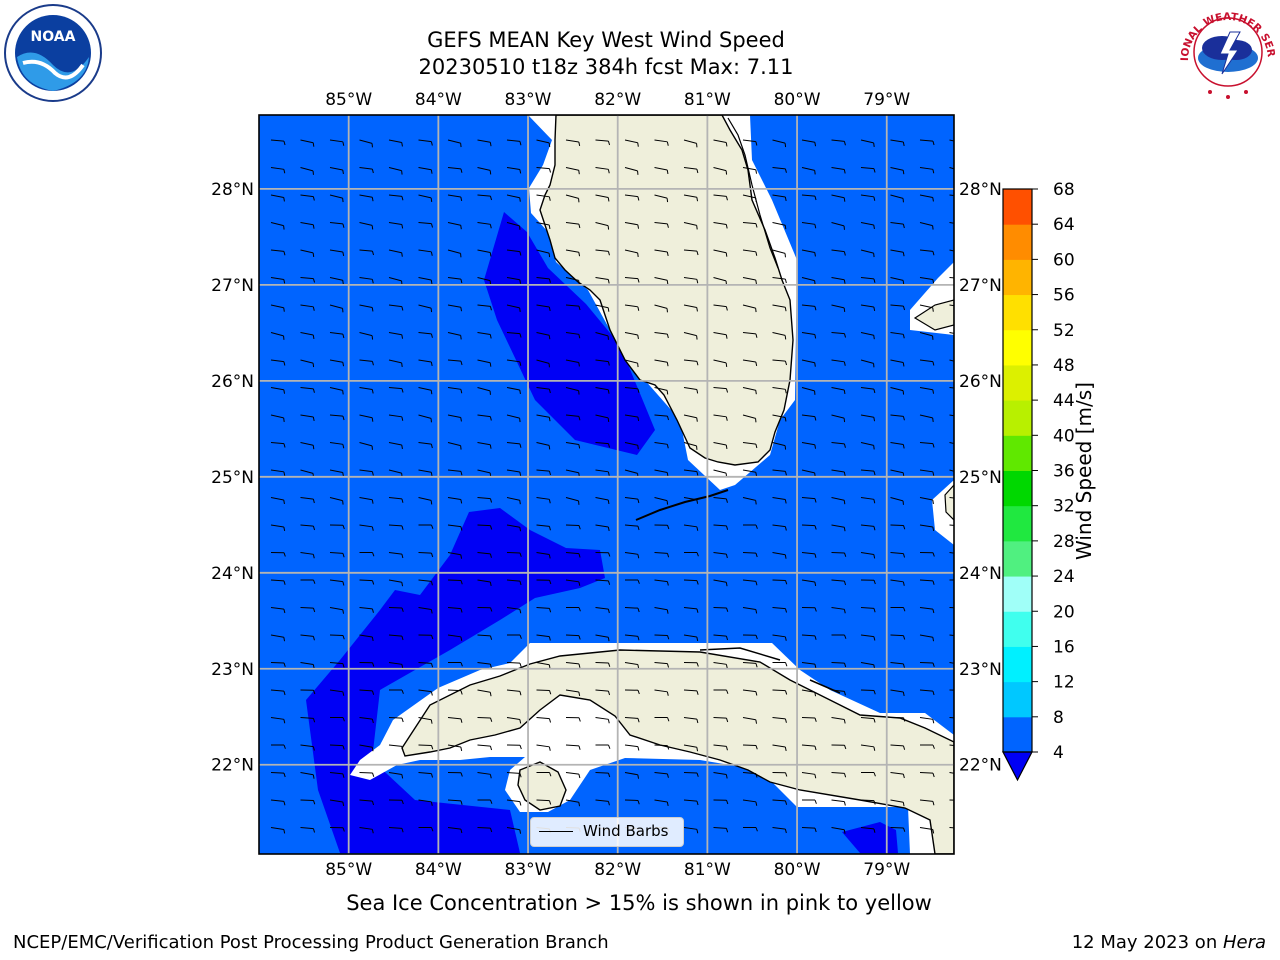  What do you see at coordinates (556, 831) in the screenshot?
I see `legend-line-swatch` at bounding box center [556, 831].